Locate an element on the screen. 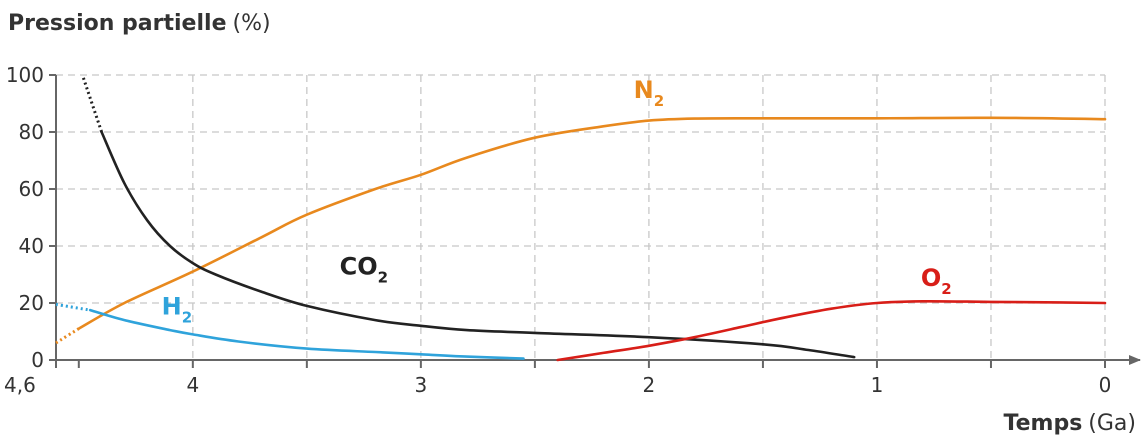 The height and width of the screenshot is (437, 1142). y-tick-label: 80 is located at coordinates (31, 132).